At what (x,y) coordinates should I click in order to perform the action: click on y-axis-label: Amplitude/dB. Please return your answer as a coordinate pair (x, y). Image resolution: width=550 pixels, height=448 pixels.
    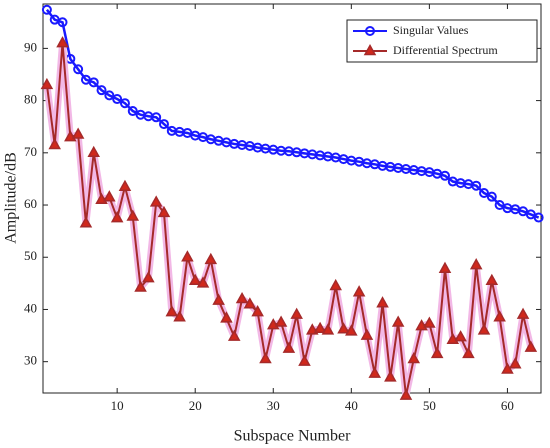
    Looking at the image, I should click on (11, 198).